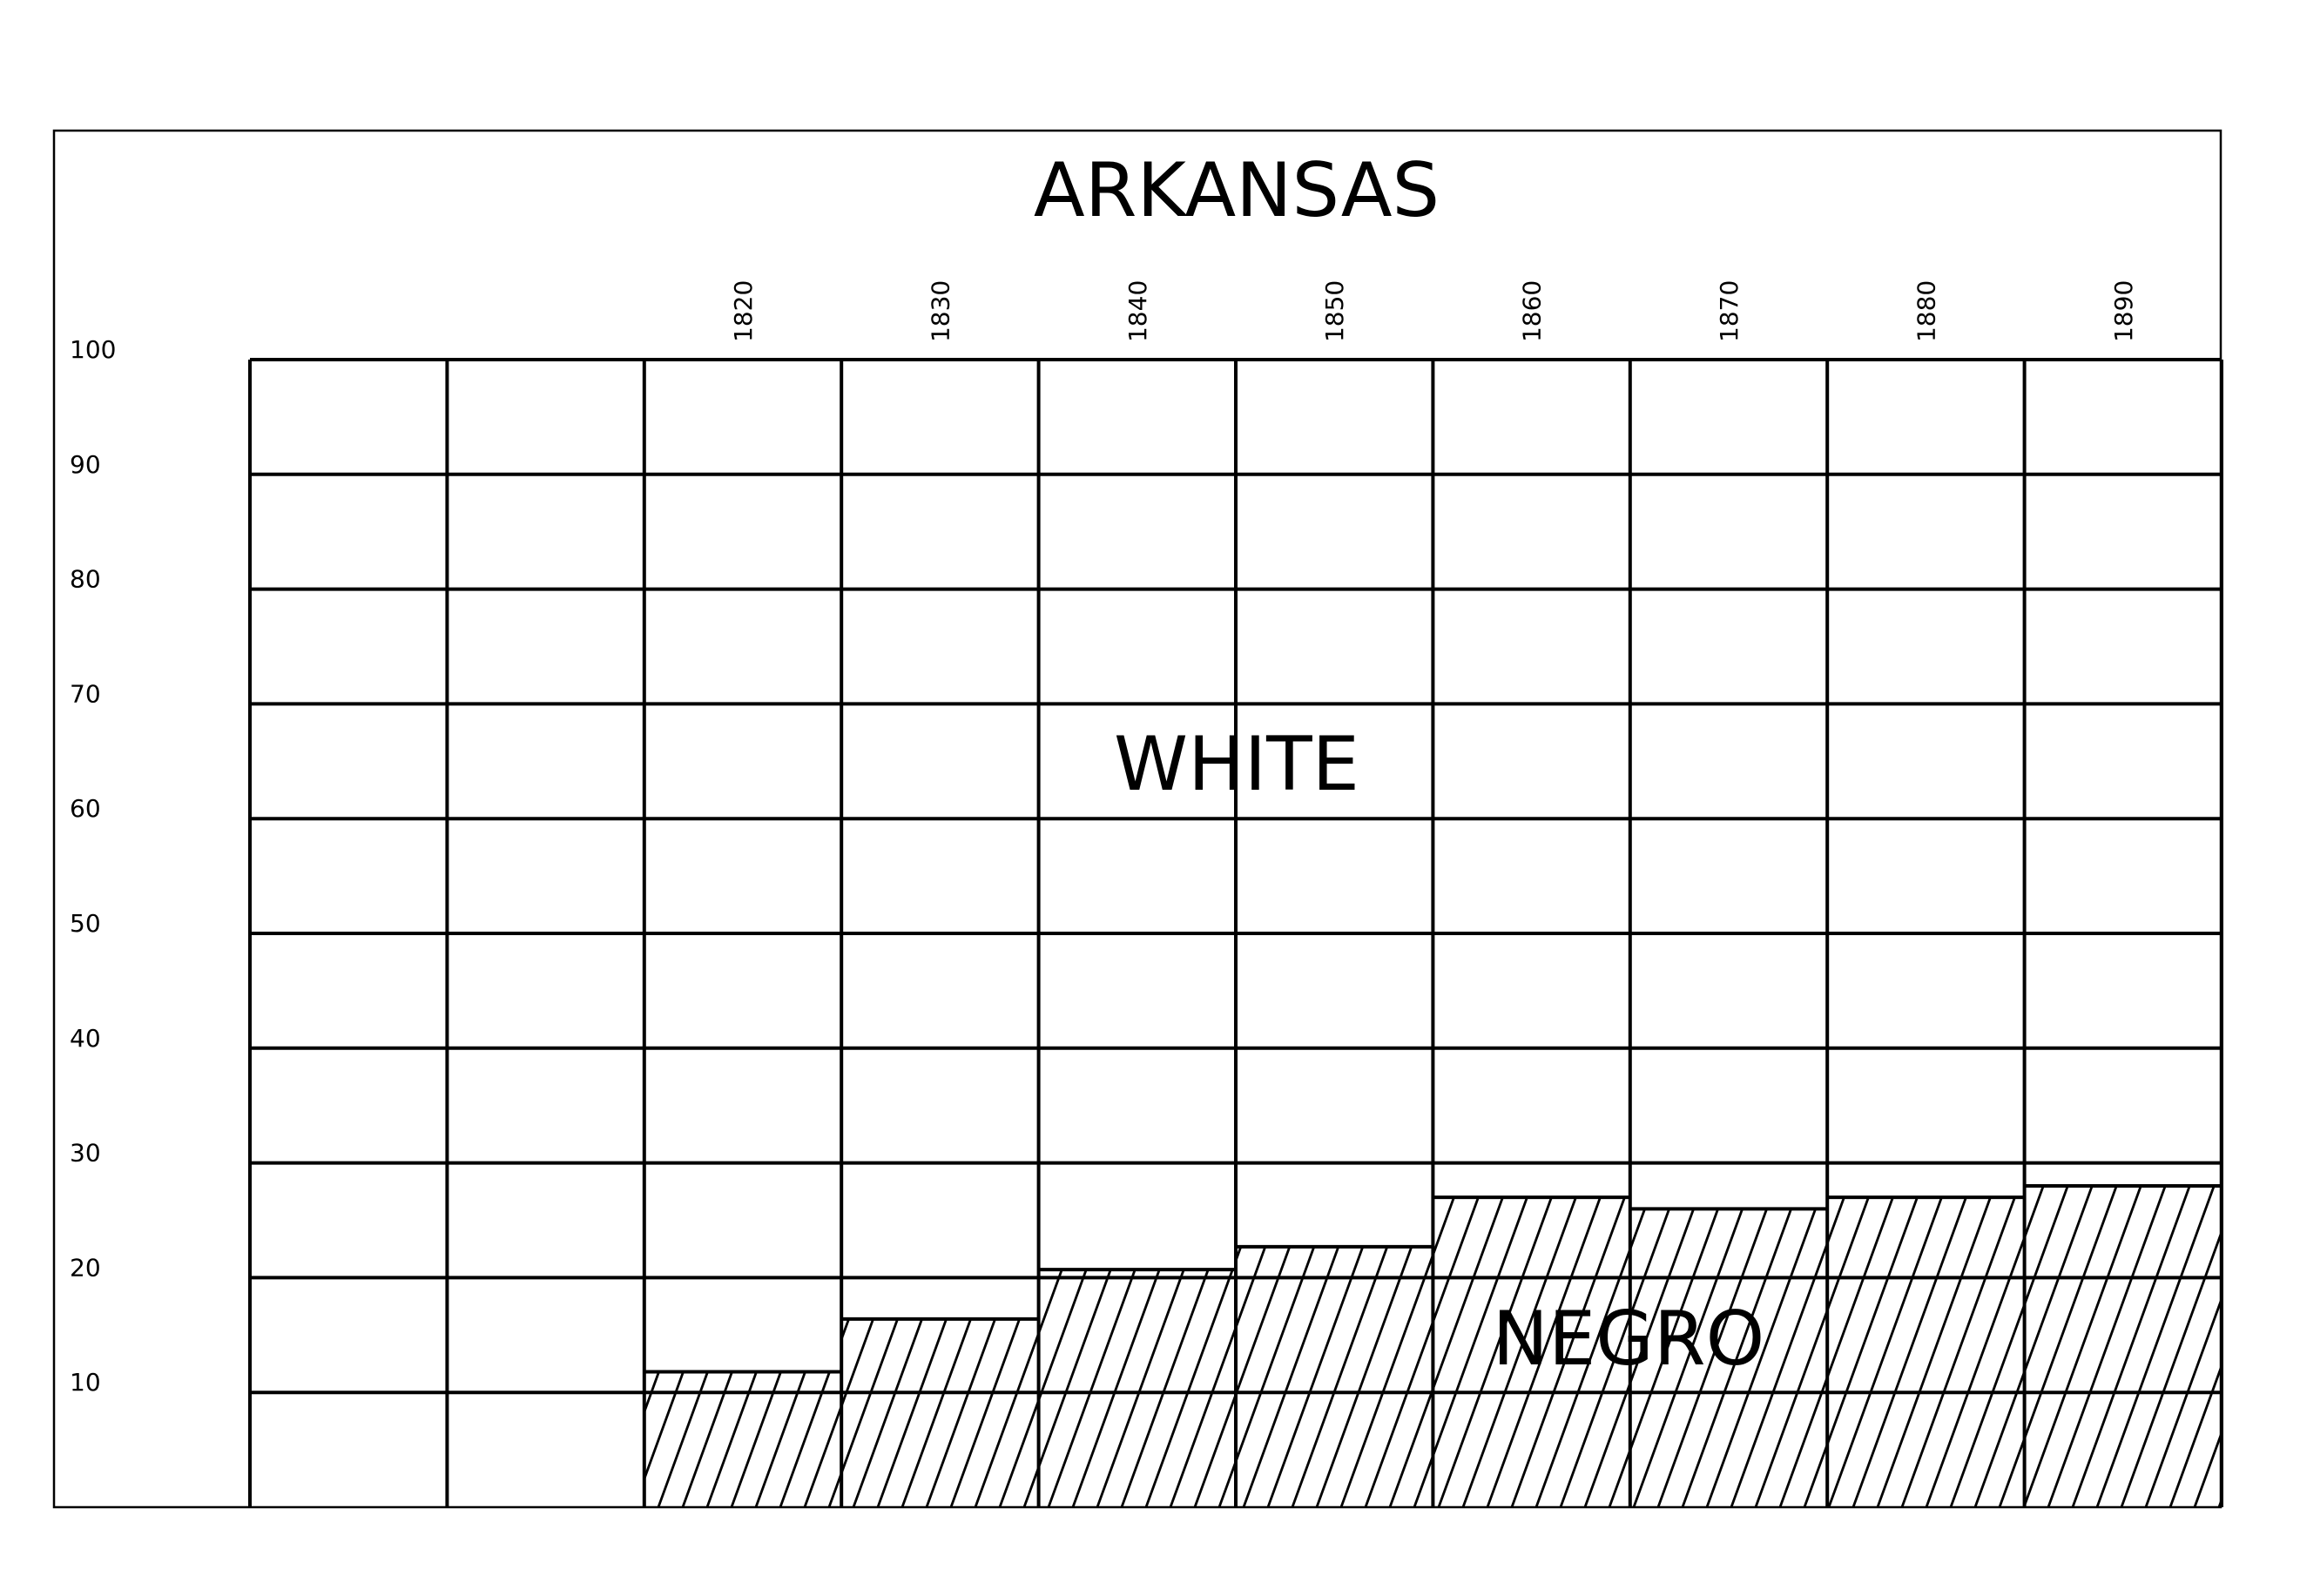 The height and width of the screenshot is (1596, 2300). Describe the element at coordinates (85, 808) in the screenshot. I see `y-tick-label-60: 60` at that location.